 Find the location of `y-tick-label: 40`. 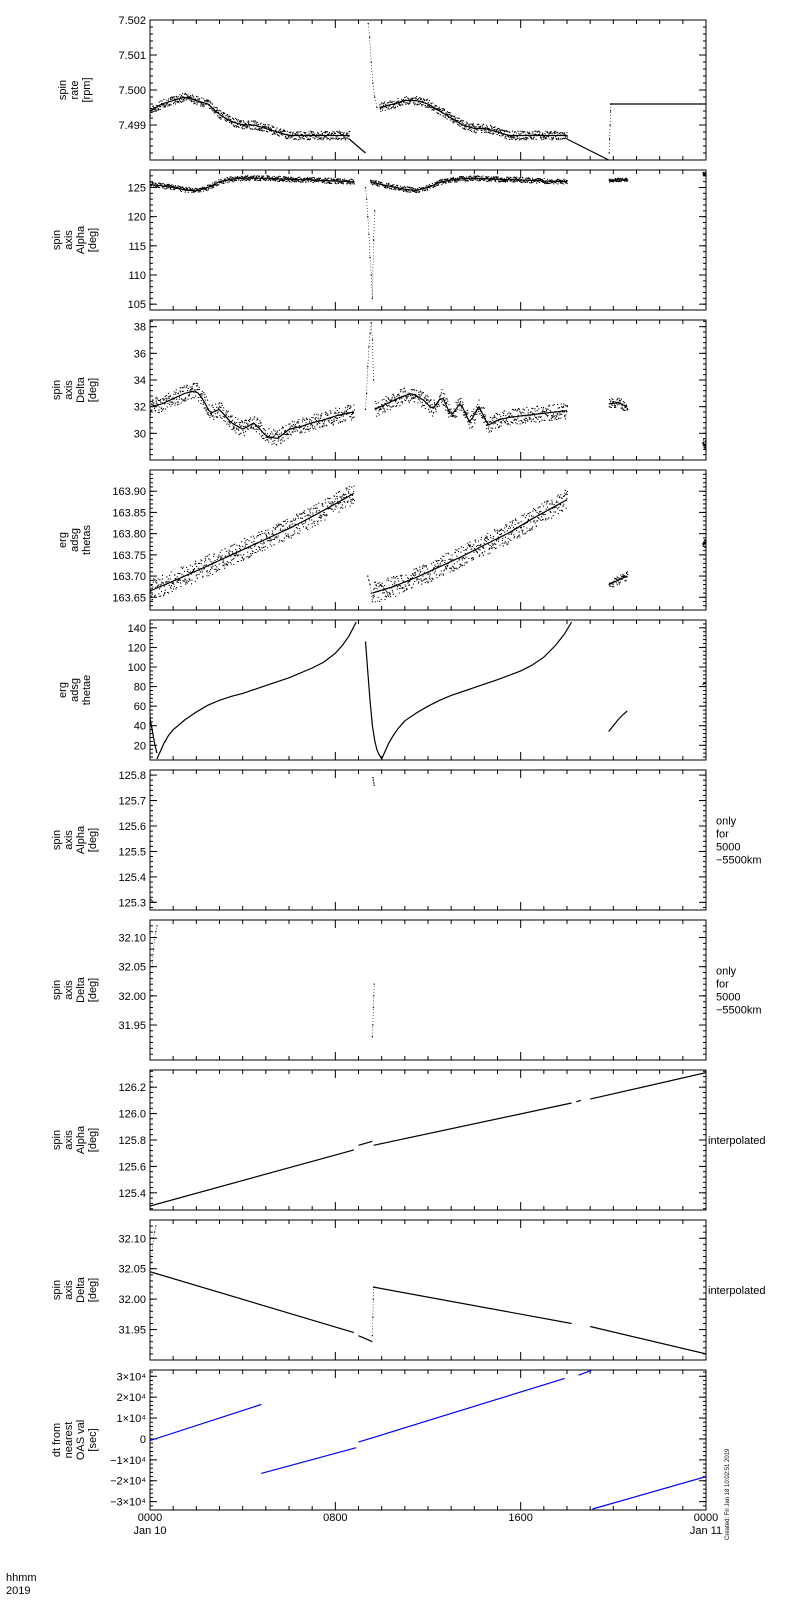

y-tick-label: 40 is located at coordinates (140, 727).